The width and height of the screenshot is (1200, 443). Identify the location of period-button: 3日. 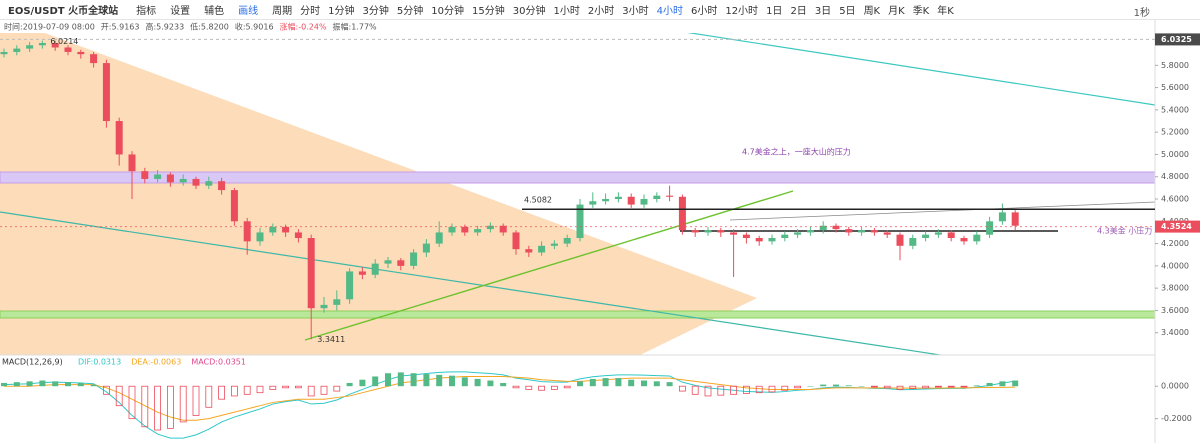
(823, 11).